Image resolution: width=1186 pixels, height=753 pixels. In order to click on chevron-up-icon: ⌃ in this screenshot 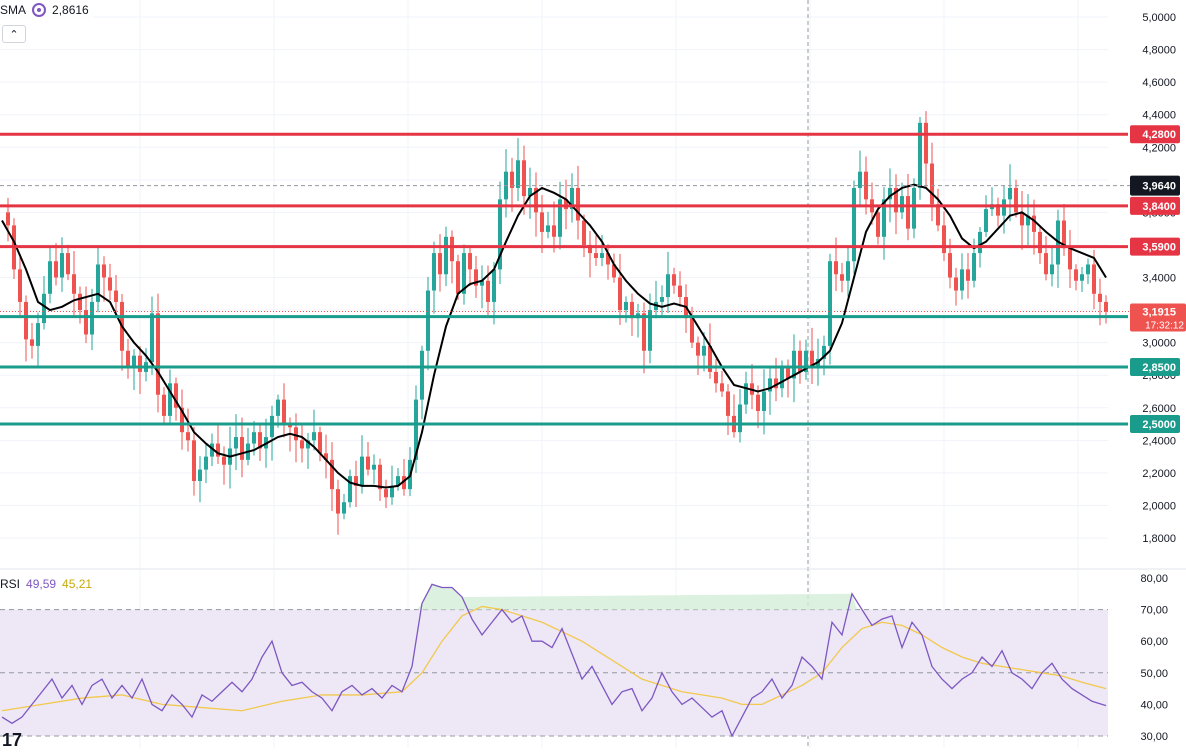, I will do `click(14, 34)`.